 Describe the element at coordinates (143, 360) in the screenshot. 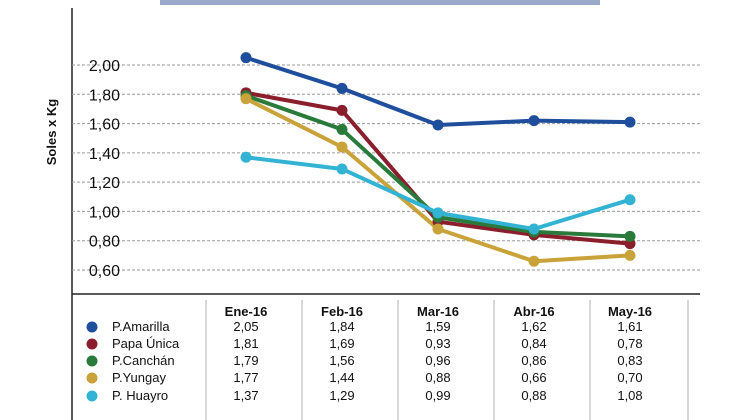

I see `legend-label: P.Canchán` at that location.